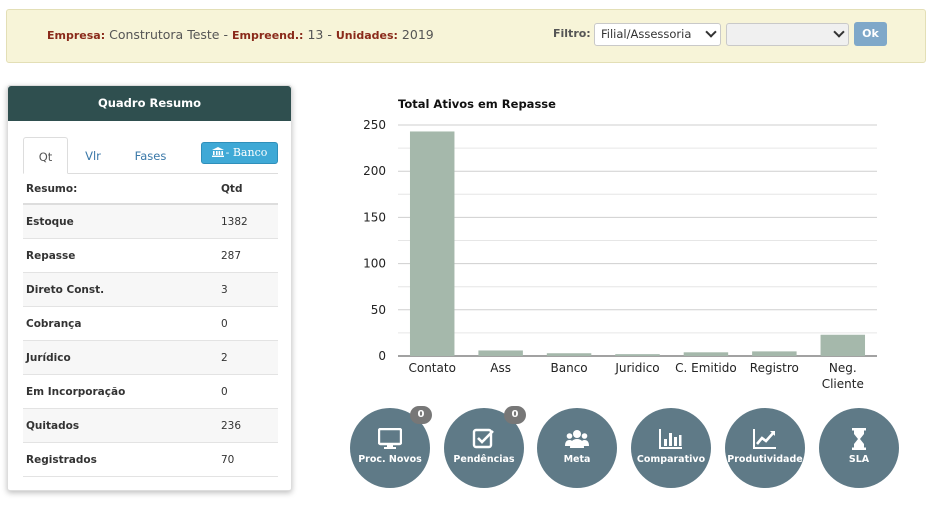 This screenshot has height=523, width=934. I want to click on comparativo-label: Comparativo, so click(671, 459).